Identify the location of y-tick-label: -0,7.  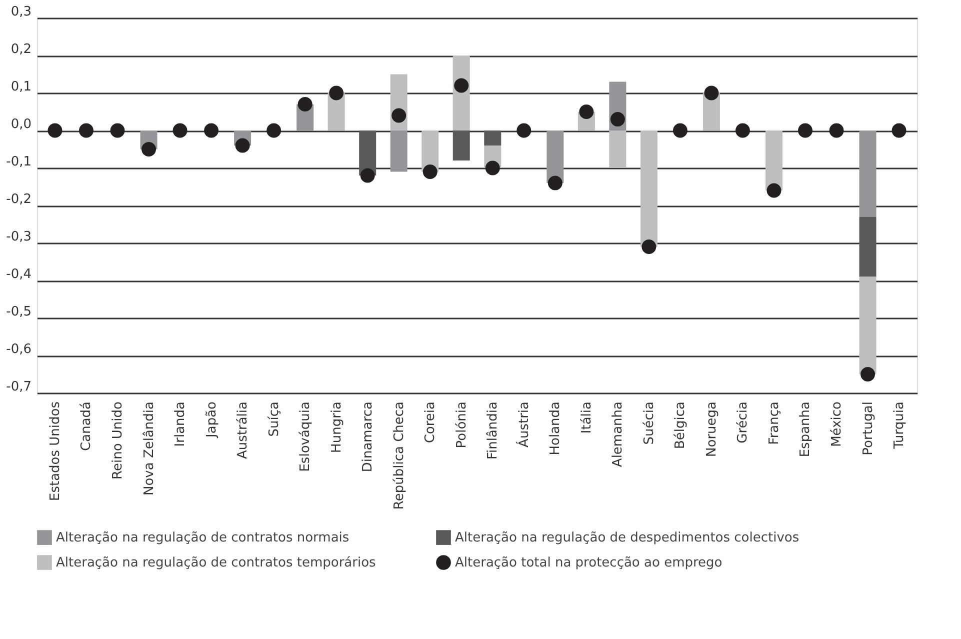
(19, 387).